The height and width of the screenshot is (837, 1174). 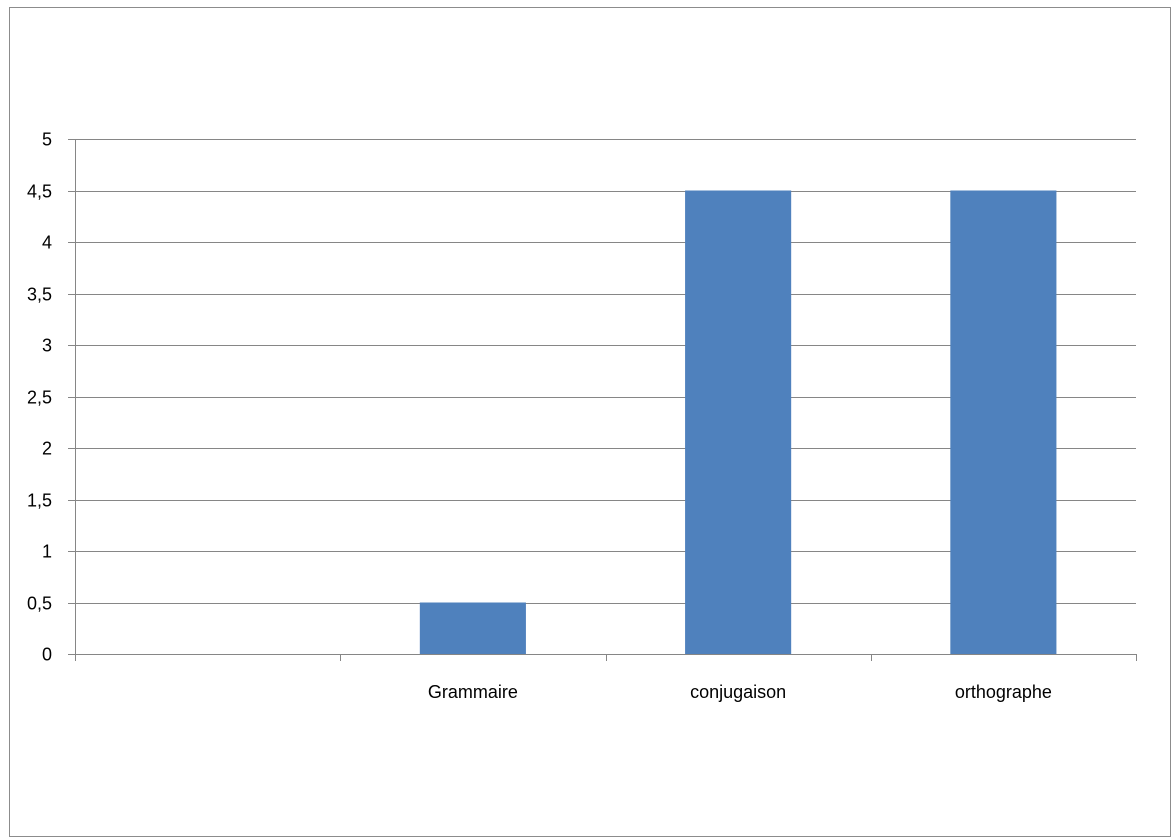 I want to click on y-tick-labels: 0 0,5 1 1,5 2 2,5 3 3,5 4 4,5 5, so click(x=39, y=397).